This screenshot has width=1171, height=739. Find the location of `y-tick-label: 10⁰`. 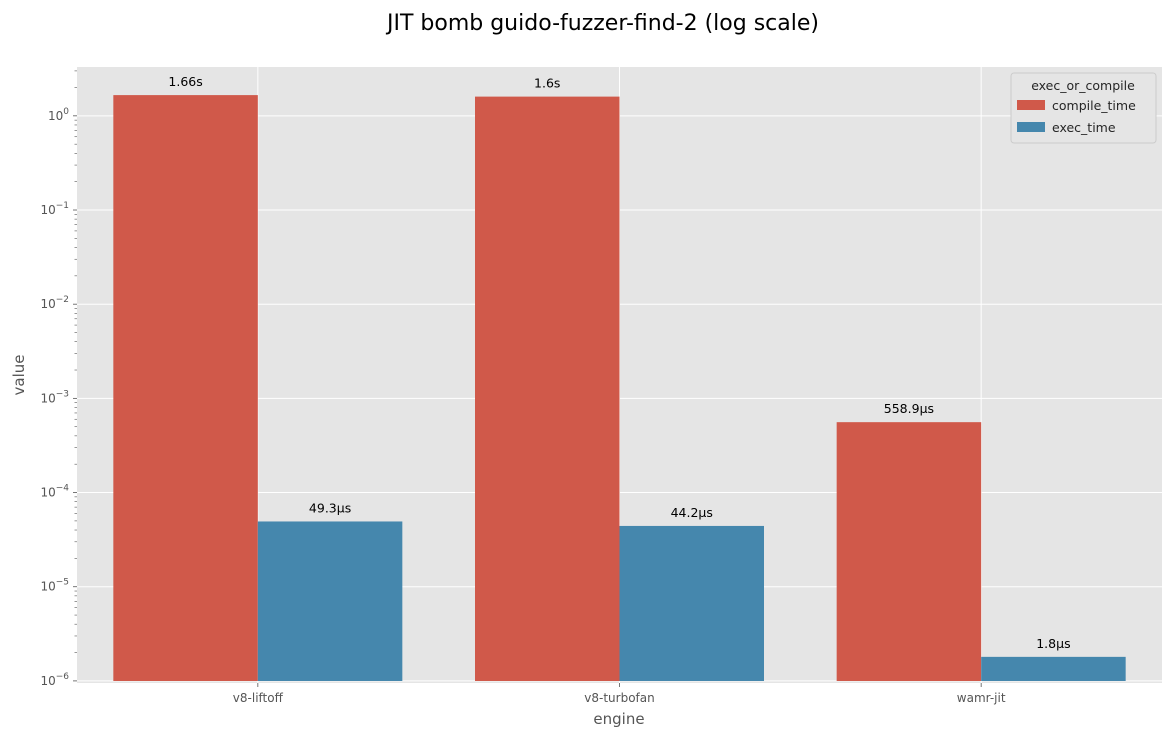

y-tick-label: 10⁰ is located at coordinates (58, 115).